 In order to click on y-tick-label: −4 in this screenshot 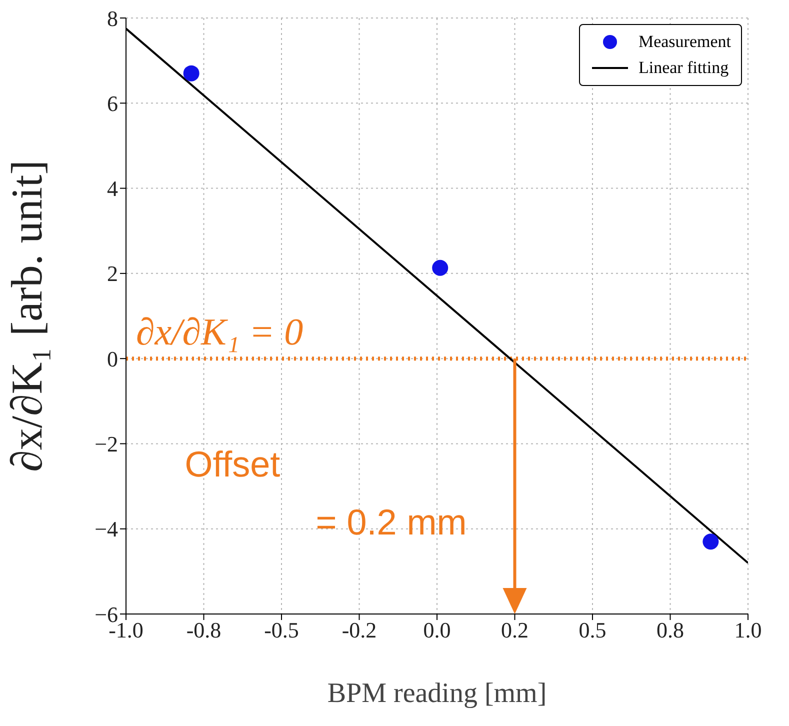, I will do `click(106, 529)`.